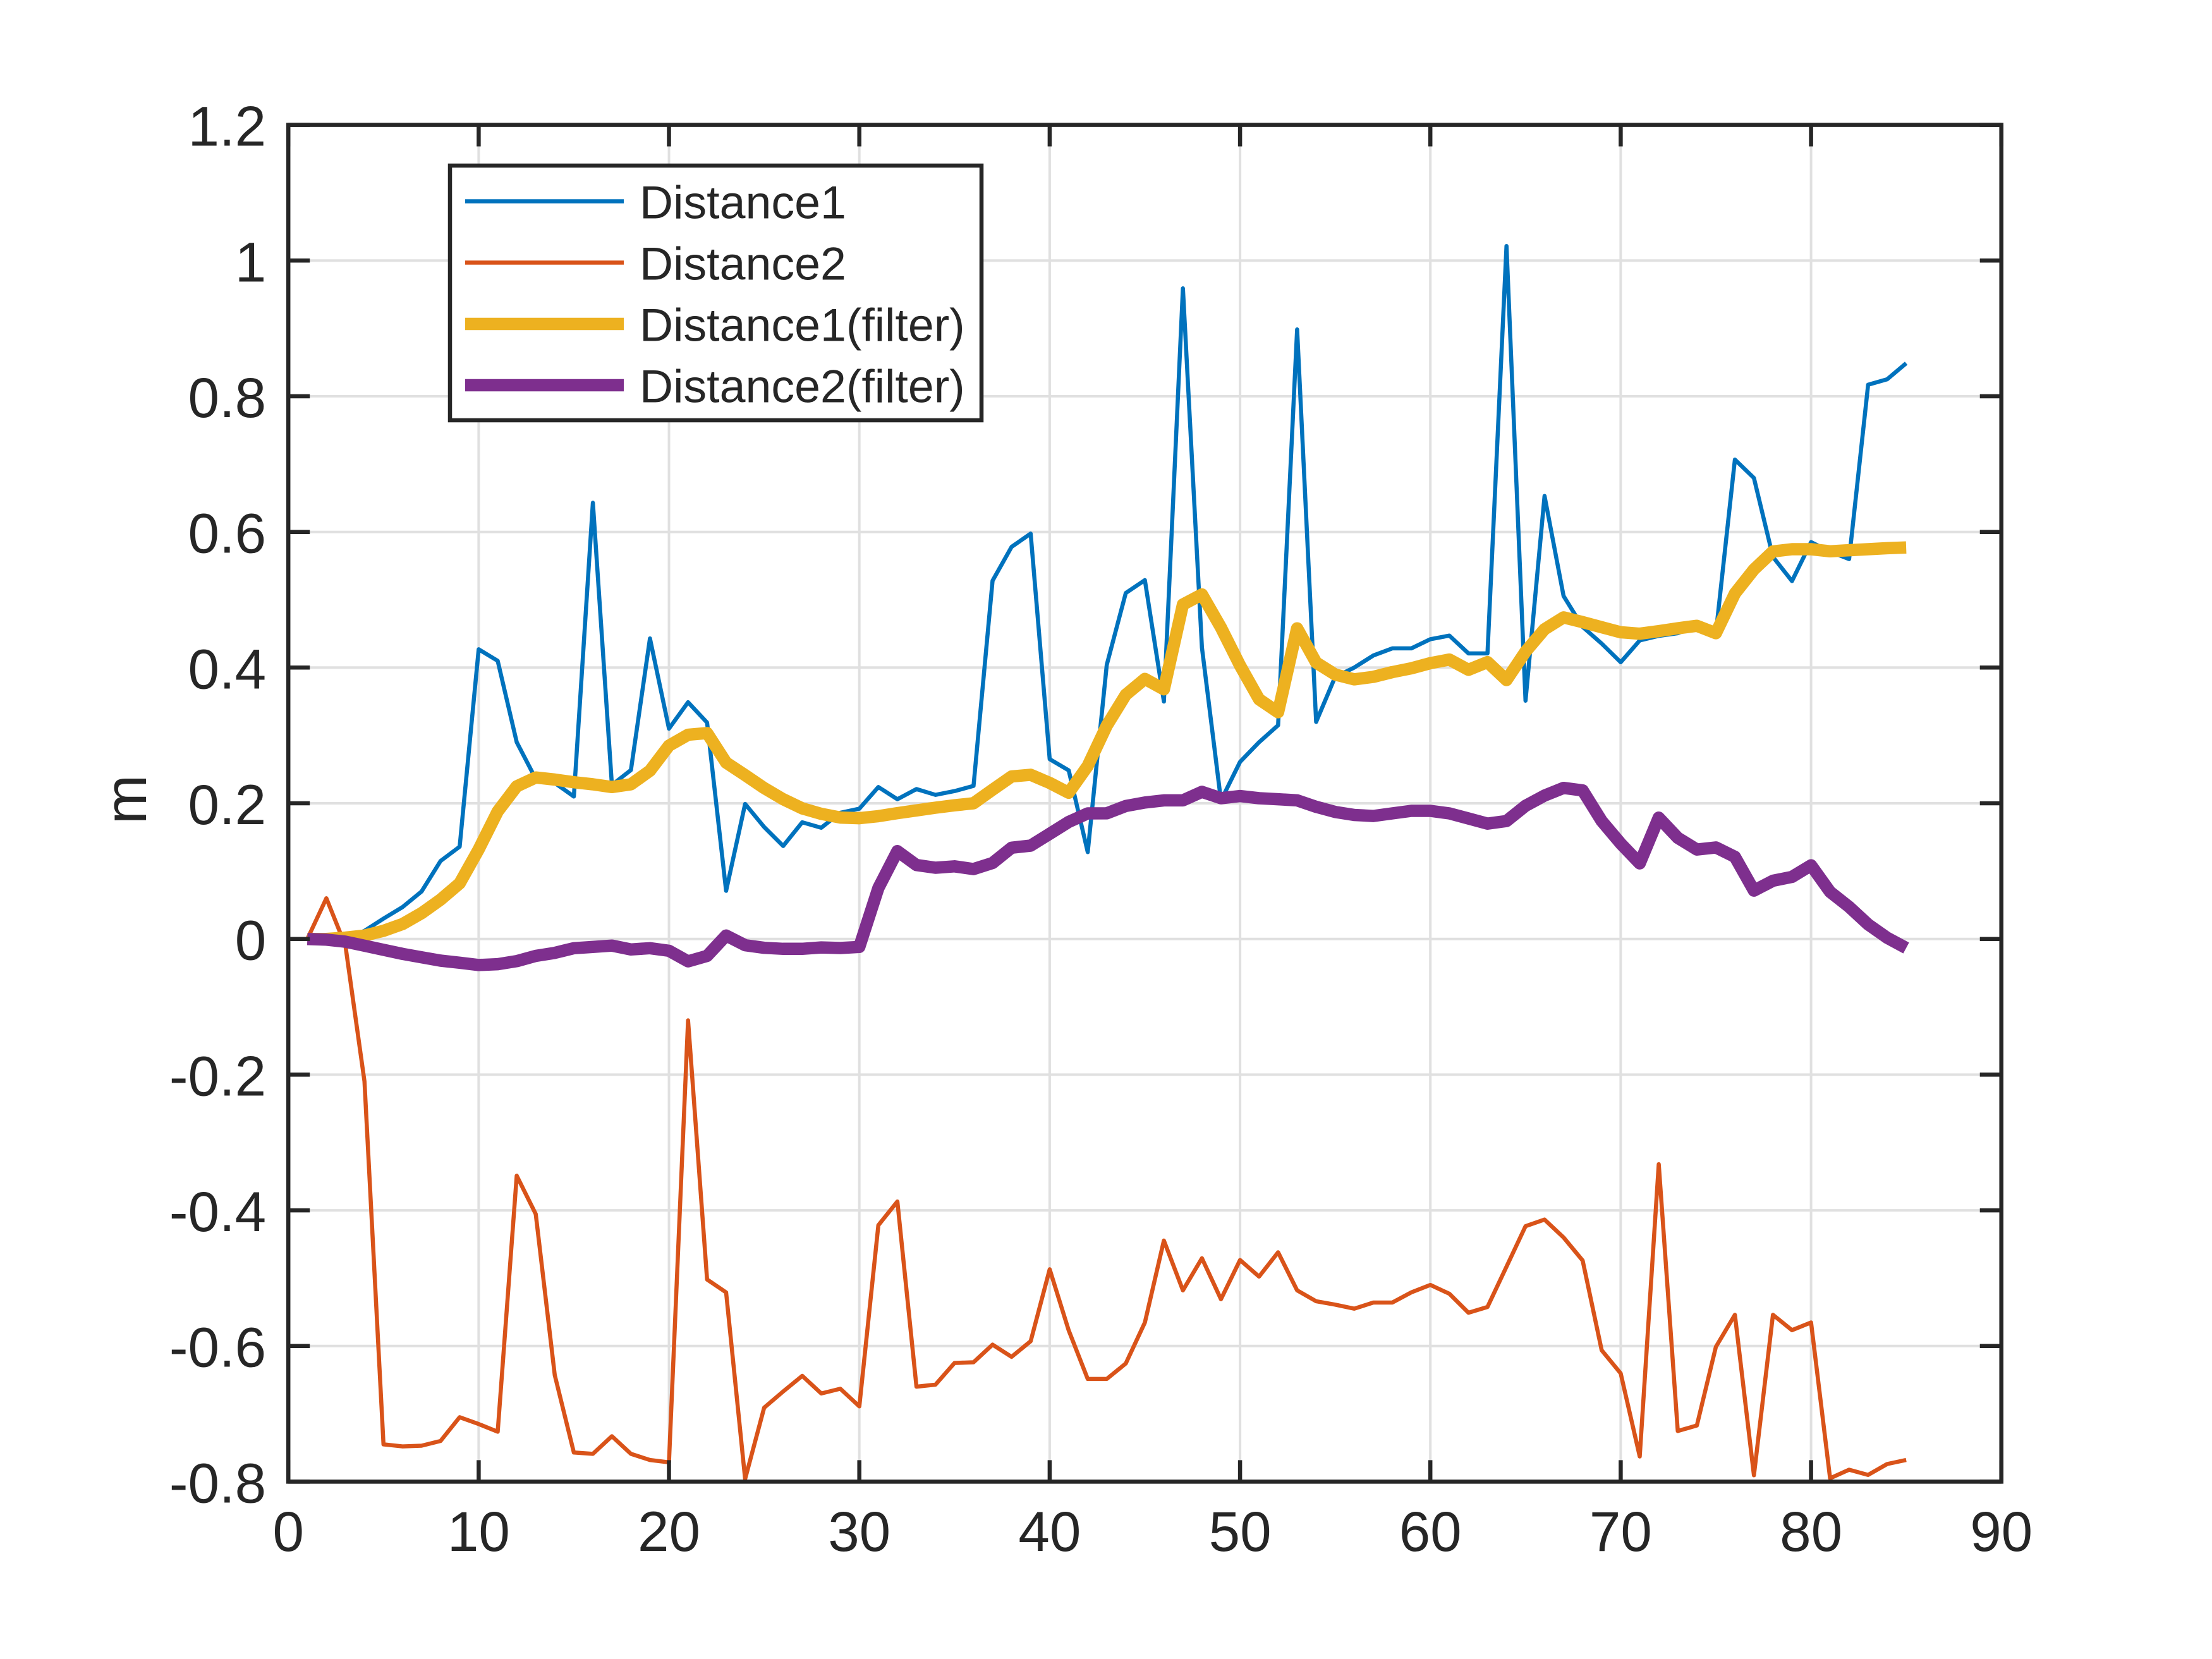 The image size is (2212, 1659). What do you see at coordinates (1049, 1531) in the screenshot?
I see `svg-text: 40` at bounding box center [1049, 1531].